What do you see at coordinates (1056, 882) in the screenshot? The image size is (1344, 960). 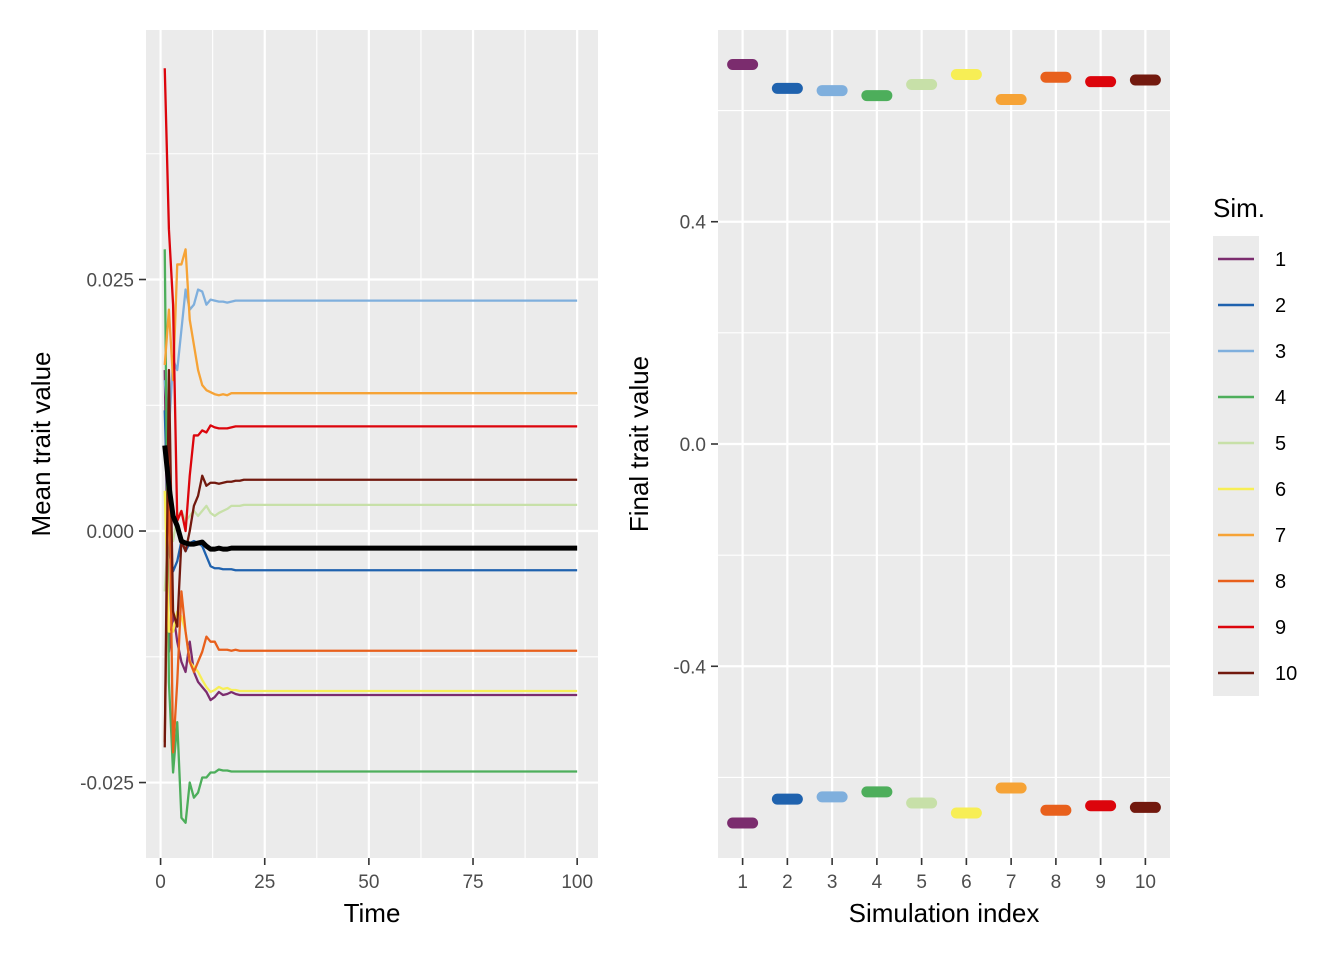 I see `right-x-tick-label: 8` at bounding box center [1056, 882].